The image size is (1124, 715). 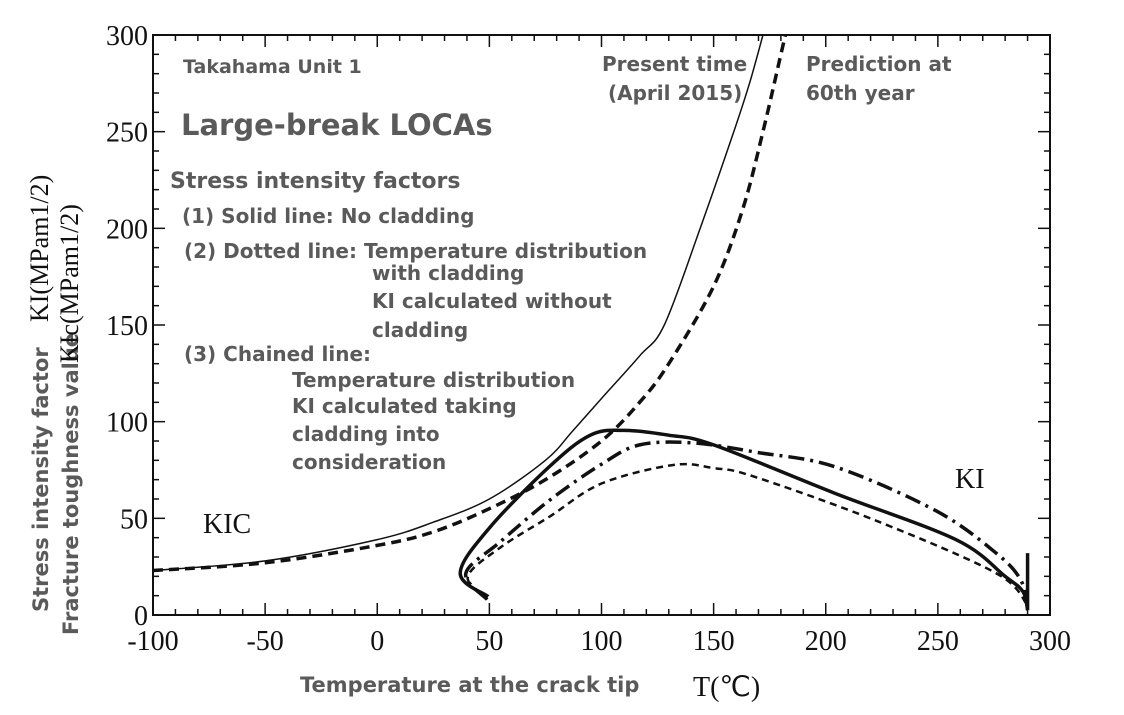 What do you see at coordinates (227, 524) in the screenshot?
I see `kic-curve-label: KIC` at bounding box center [227, 524].